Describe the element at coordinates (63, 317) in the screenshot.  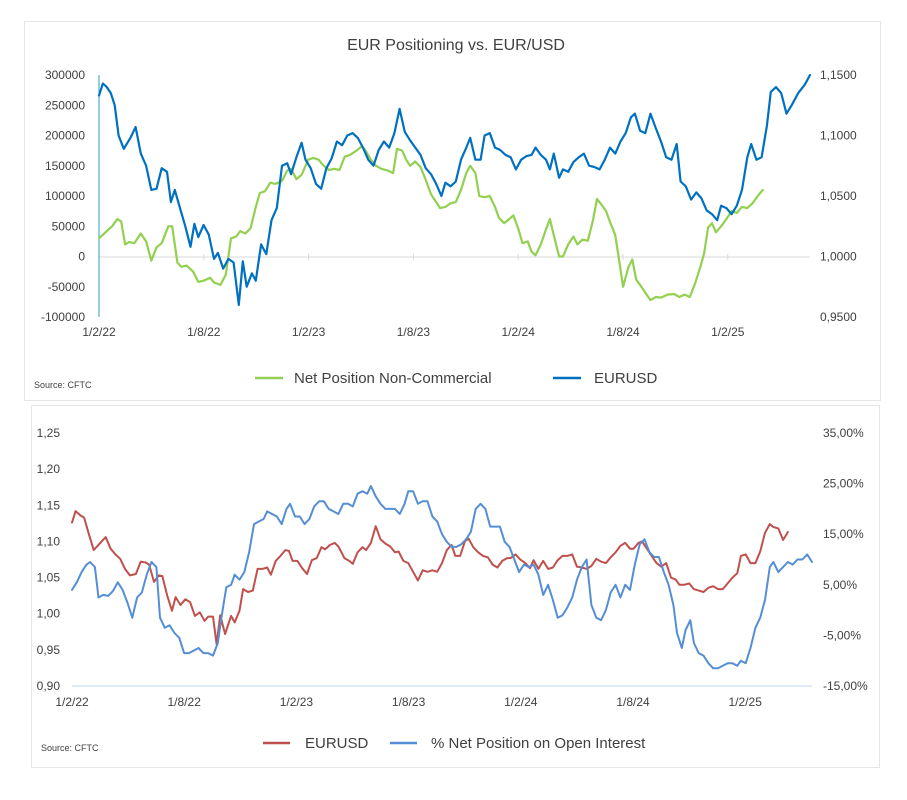
I see `y-left-tick-label: -100000` at that location.